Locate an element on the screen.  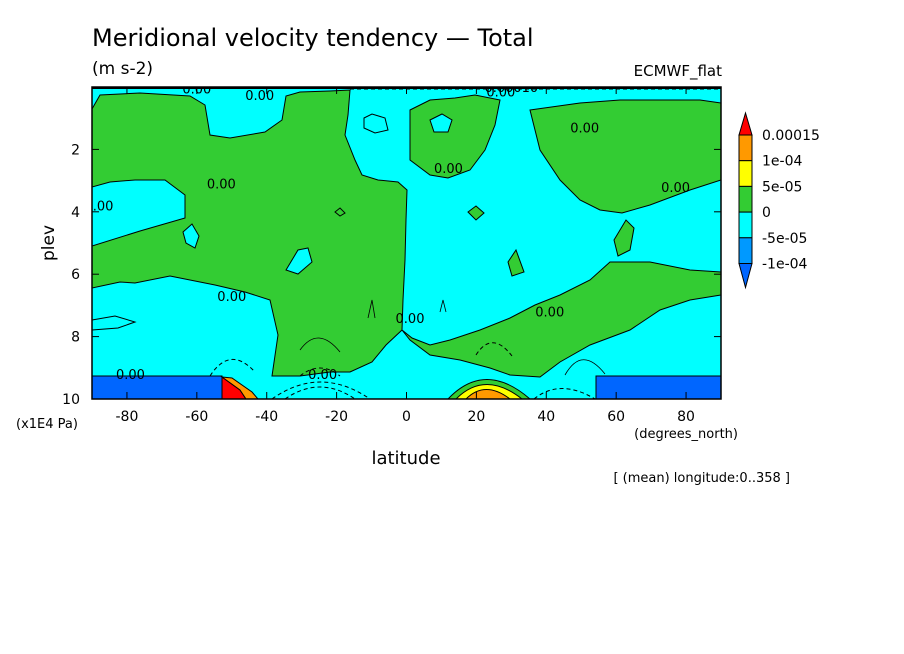
legend-label: 1e-04 is located at coordinates (782, 162).